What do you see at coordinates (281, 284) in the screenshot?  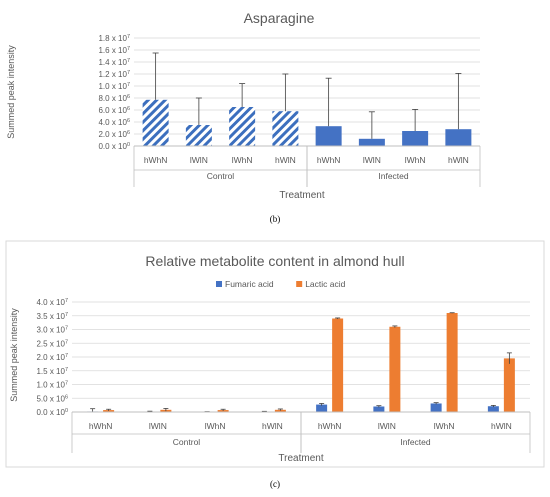 I see `chart-c-legend: Fumaric acid Lactic acid` at bounding box center [281, 284].